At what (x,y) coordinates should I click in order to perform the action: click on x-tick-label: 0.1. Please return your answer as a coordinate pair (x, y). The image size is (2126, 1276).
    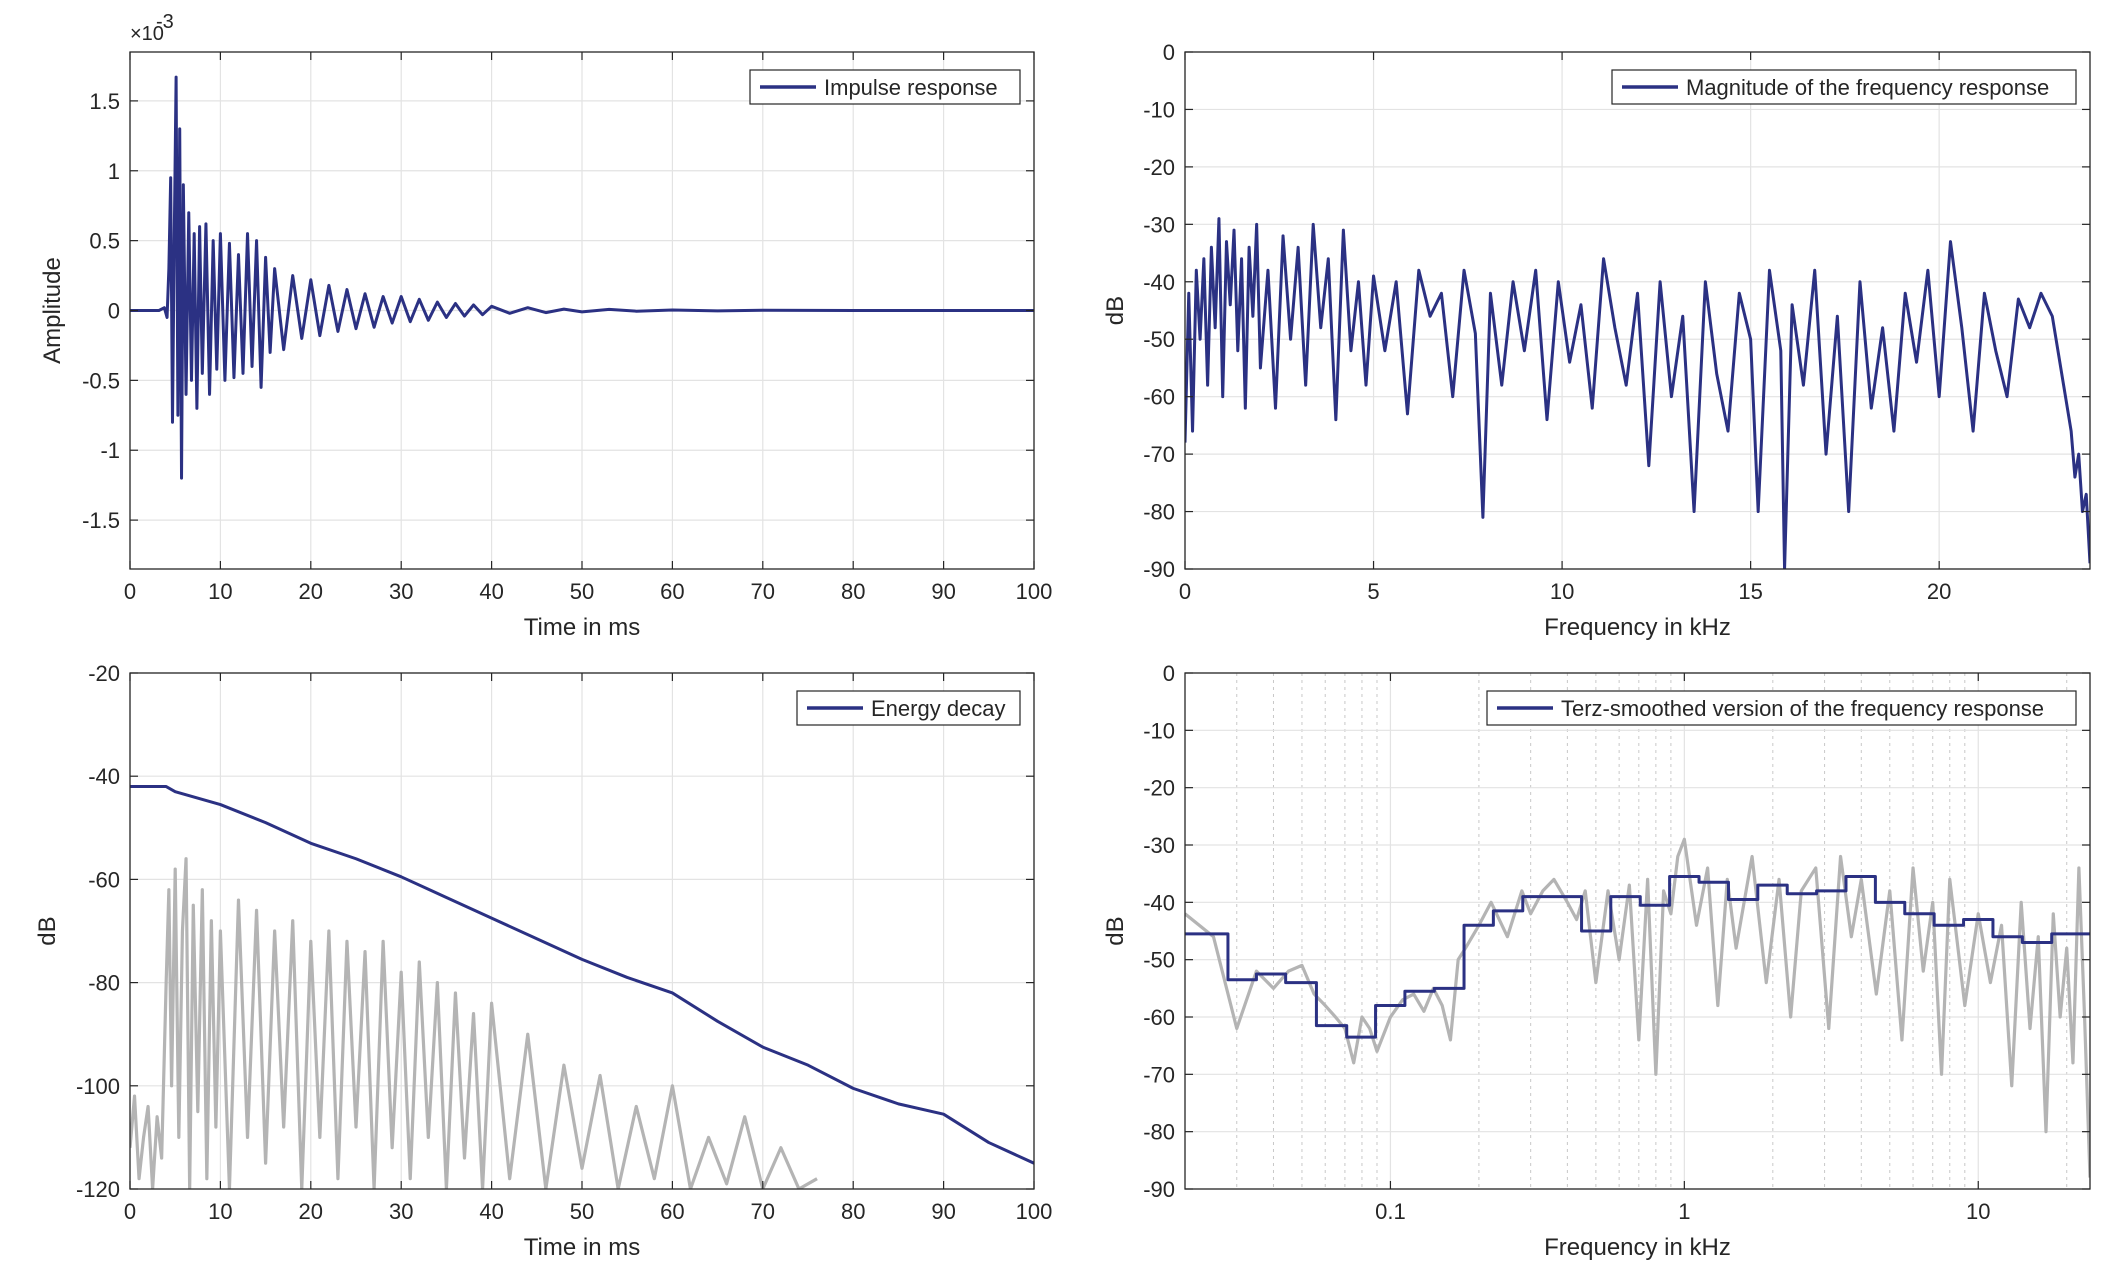
    Looking at the image, I should click on (1390, 1211).